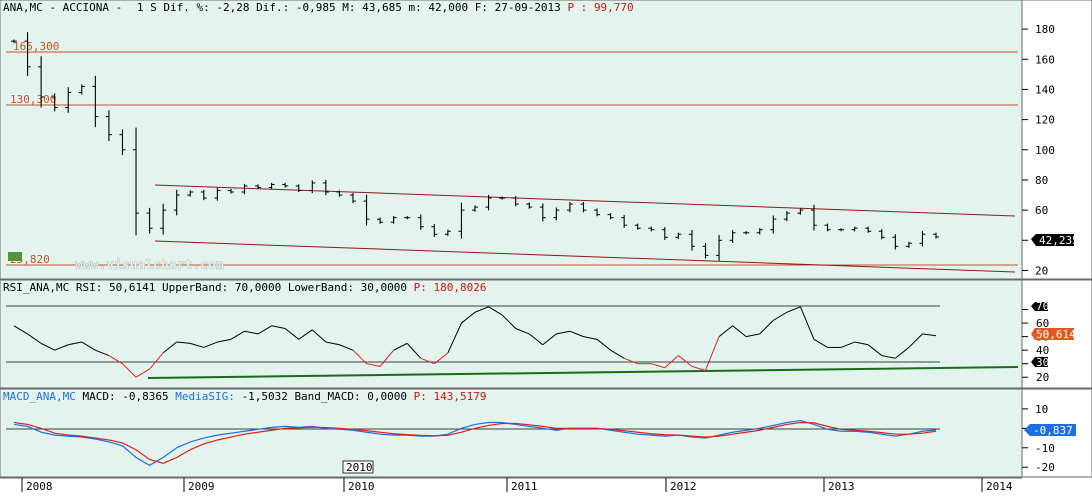 The height and width of the screenshot is (499, 1092). Describe the element at coordinates (384, 287) in the screenshot. I see `rsi-lower-value: 30,0000` at that location.